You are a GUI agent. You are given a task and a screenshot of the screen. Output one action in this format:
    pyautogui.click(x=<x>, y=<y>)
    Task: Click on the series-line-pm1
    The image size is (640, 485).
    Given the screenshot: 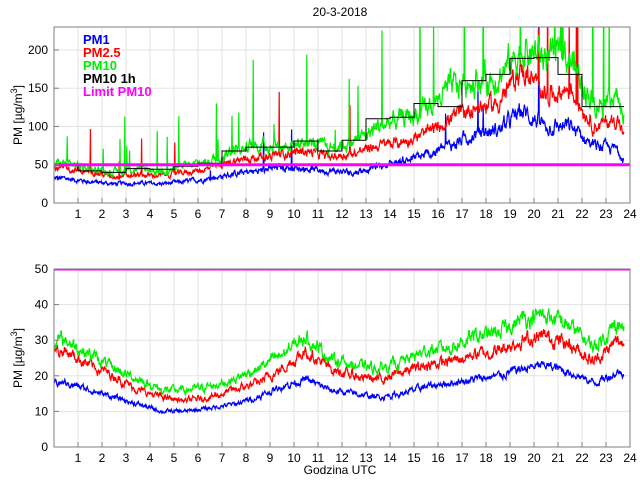 What is the action you would take?
    pyautogui.click(x=339, y=387)
    